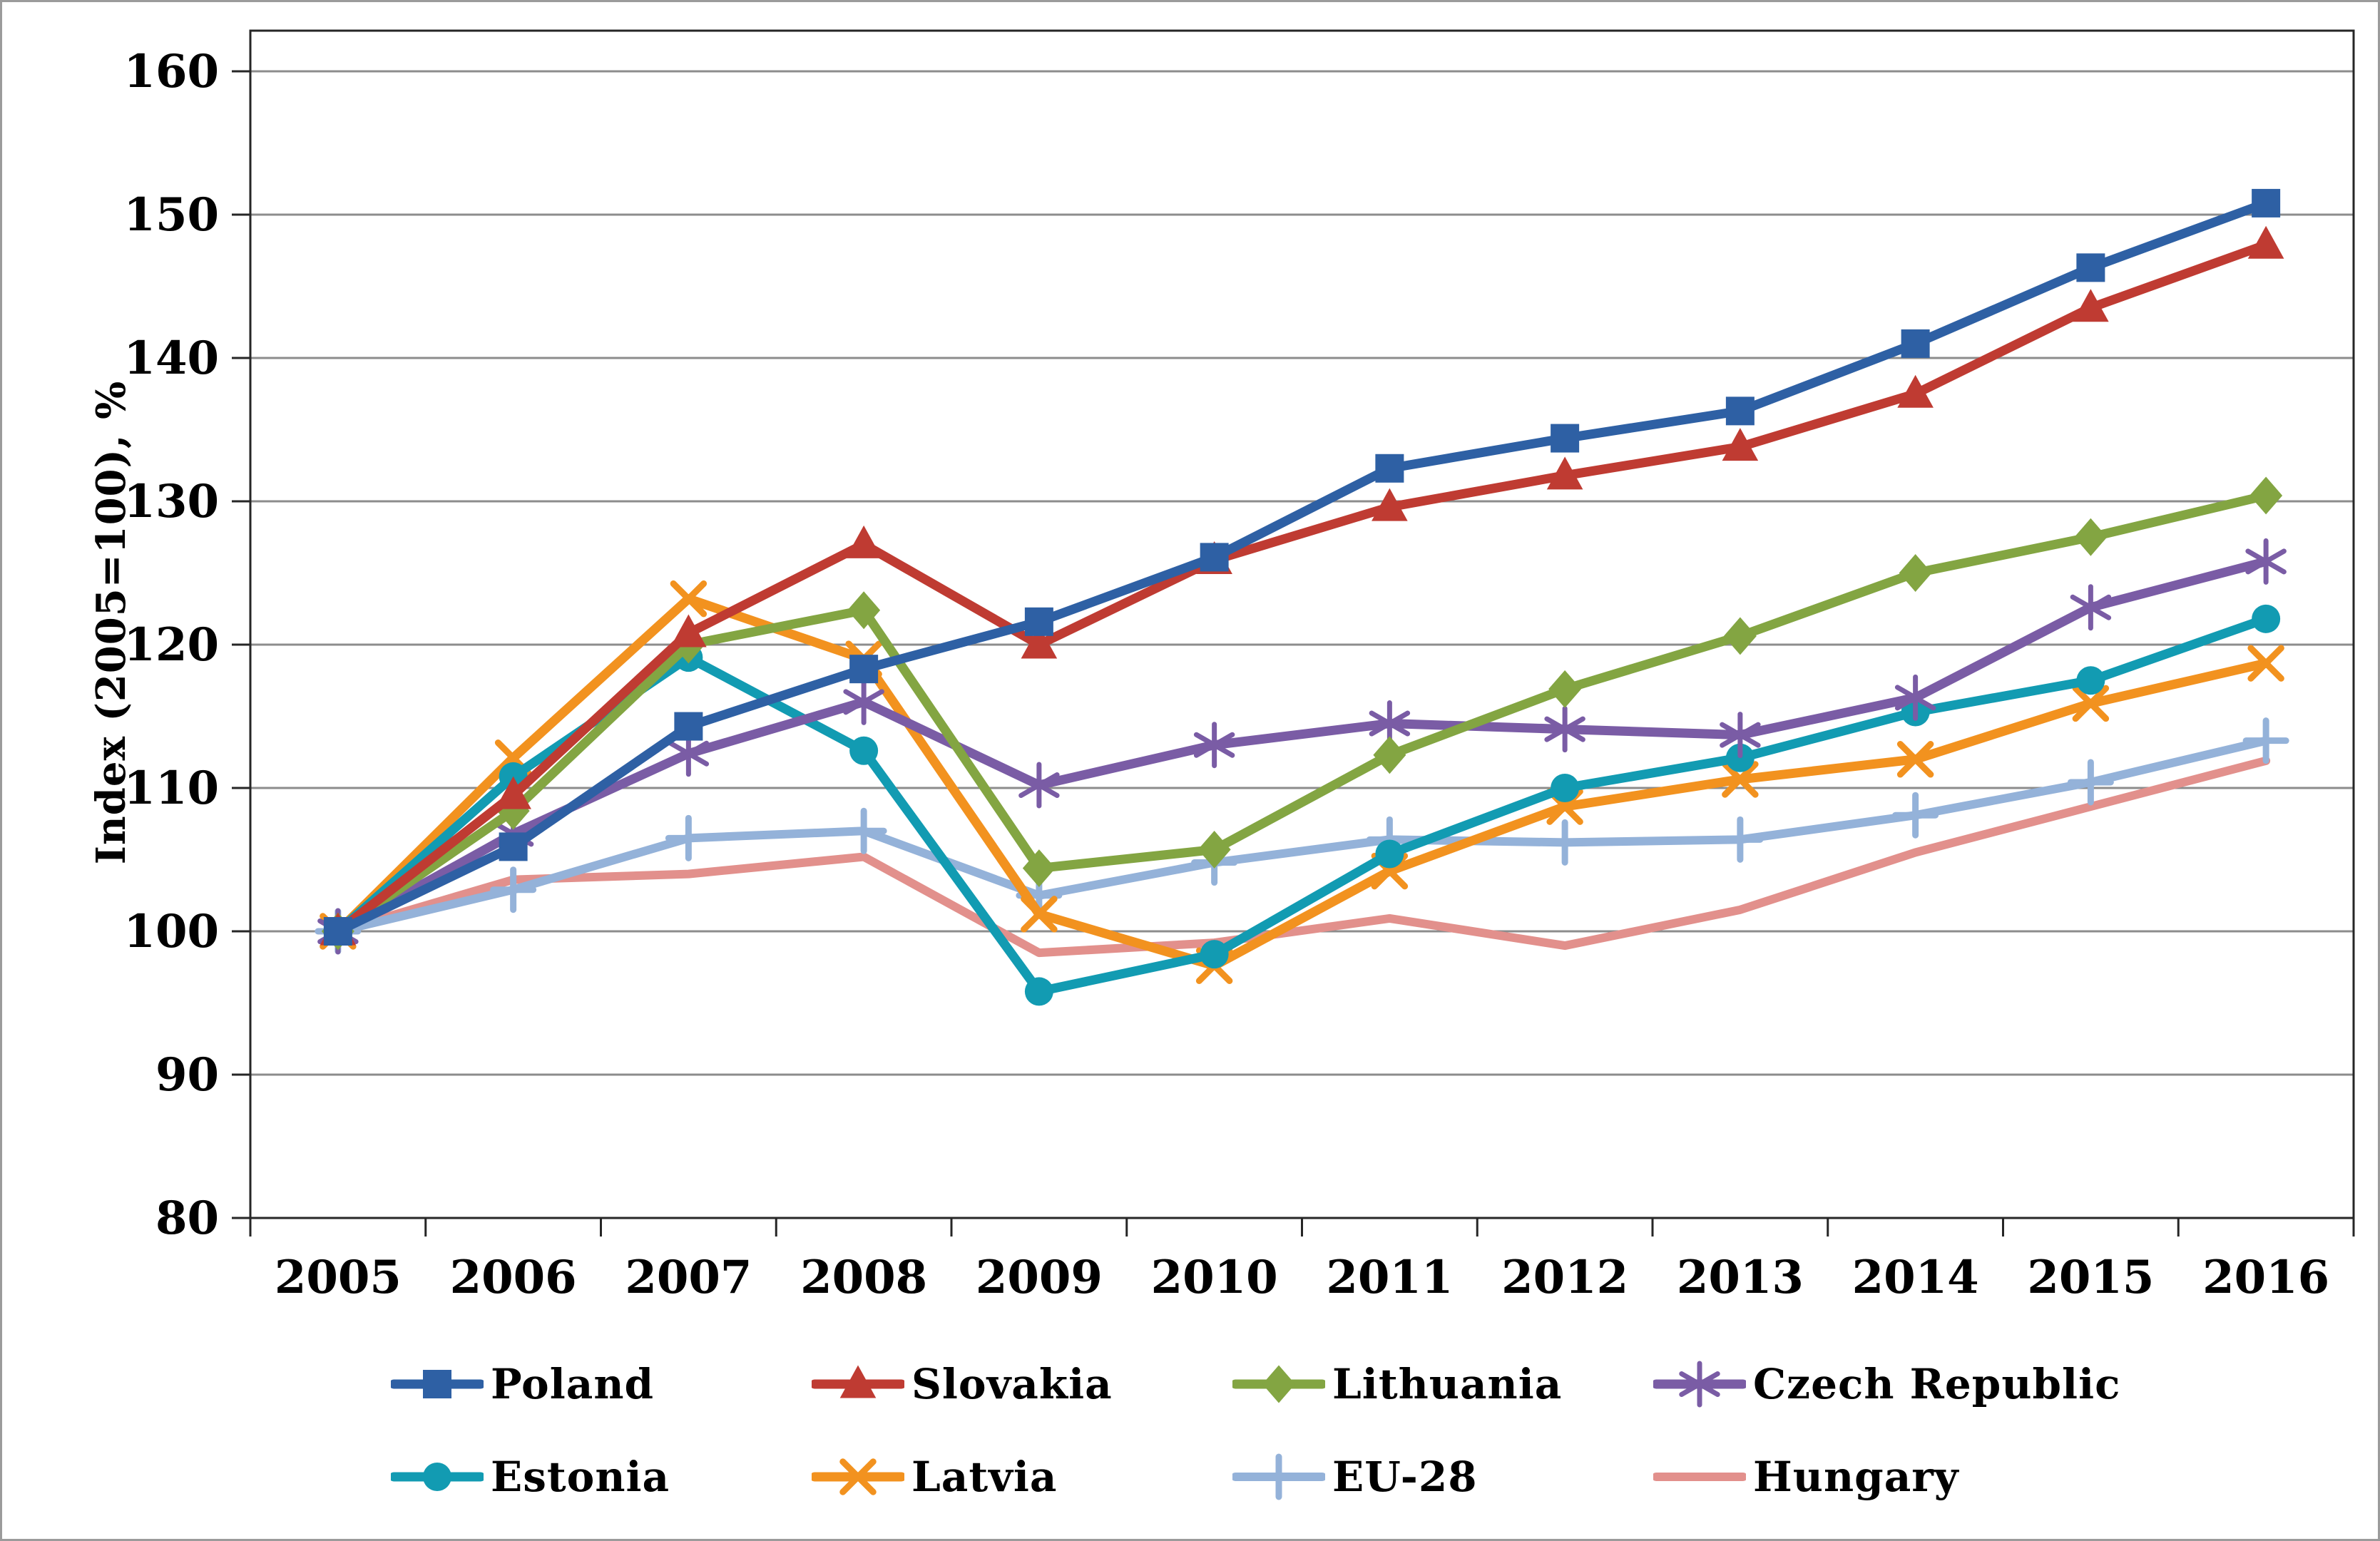 The image size is (2380, 1541). Describe the element at coordinates (1405, 1477) in the screenshot. I see `legend-label: EU-28` at that location.